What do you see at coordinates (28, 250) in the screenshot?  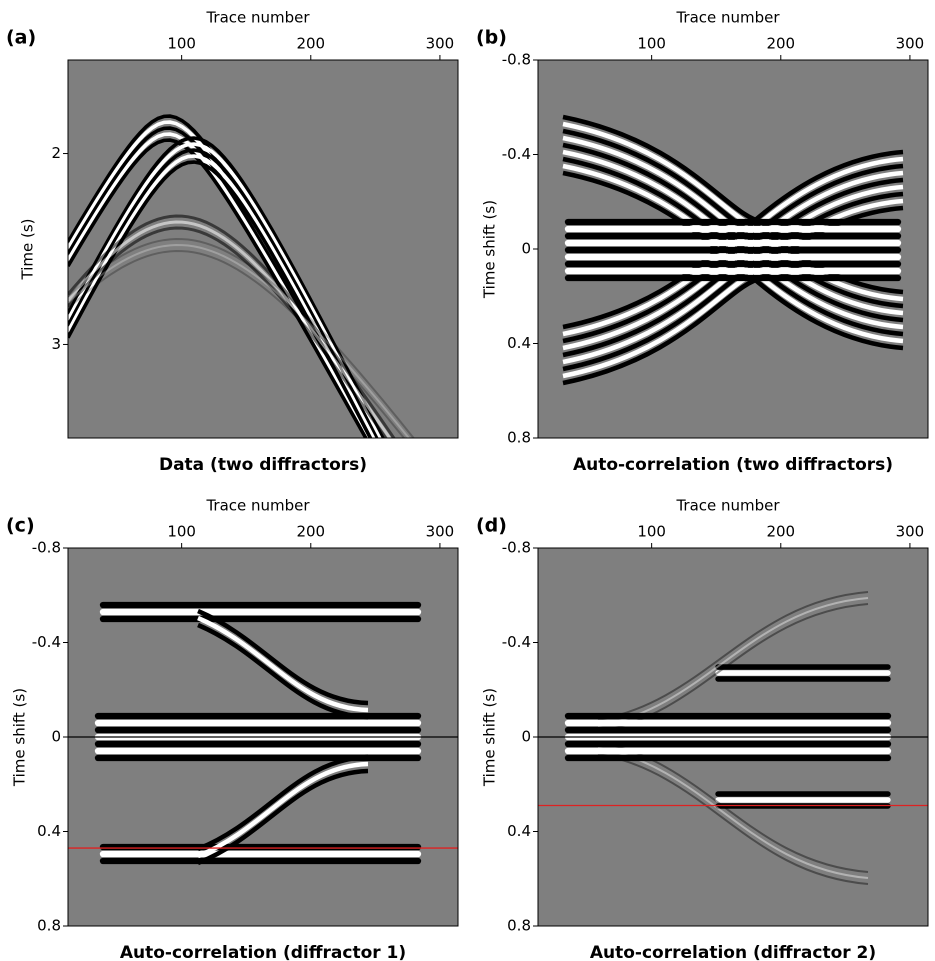 I see `y-axis-title: Time (s)` at bounding box center [28, 250].